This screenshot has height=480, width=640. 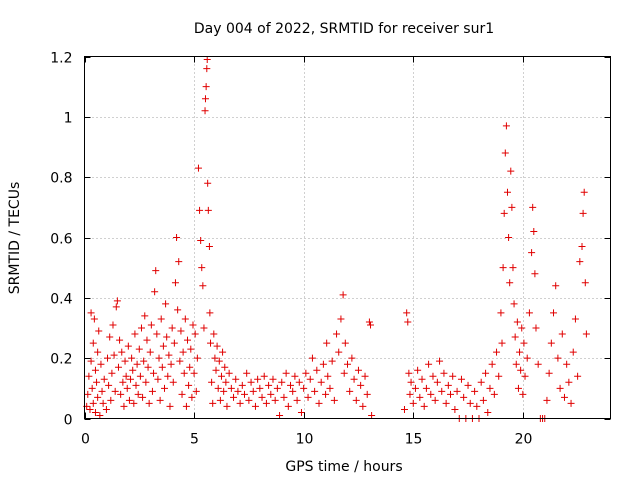 I want to click on y-tick-label: 1.2, so click(x=61, y=59).